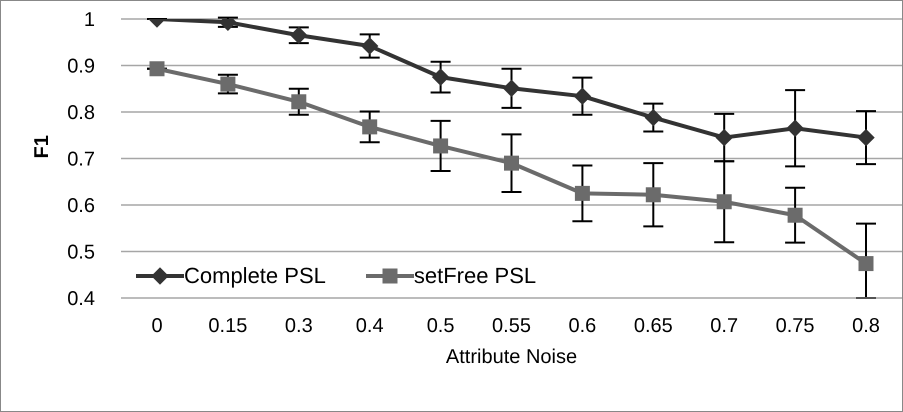 Image resolution: width=903 pixels, height=412 pixels. Describe the element at coordinates (255, 276) in the screenshot. I see `legend-label: Complete PSL` at that location.